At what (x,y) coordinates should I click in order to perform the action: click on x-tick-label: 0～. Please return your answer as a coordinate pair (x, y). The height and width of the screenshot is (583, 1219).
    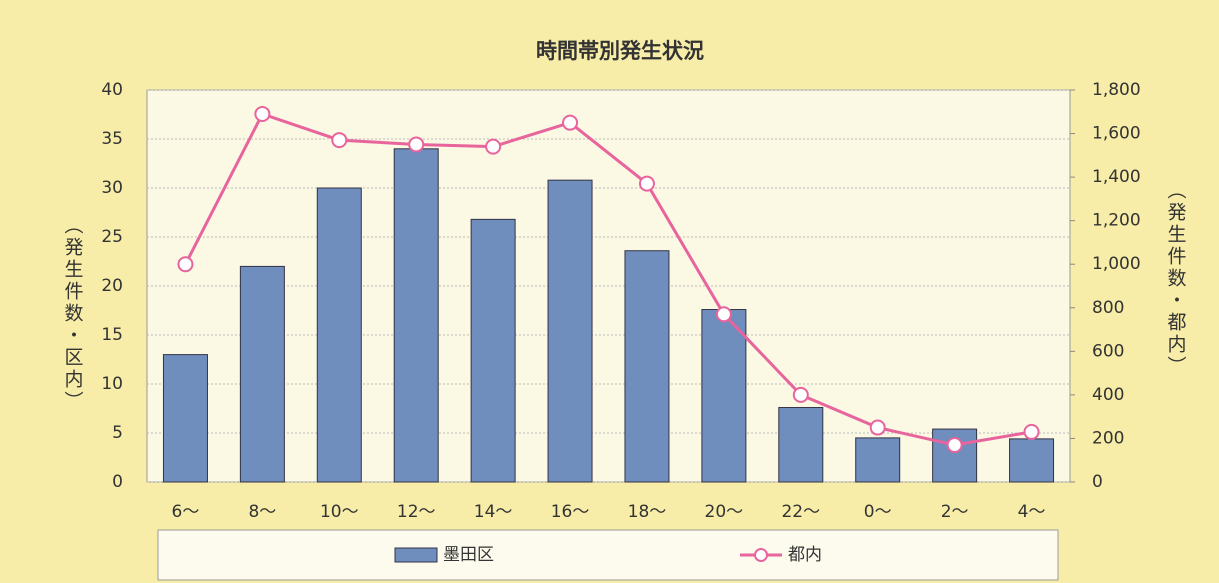
    Looking at the image, I should click on (878, 512).